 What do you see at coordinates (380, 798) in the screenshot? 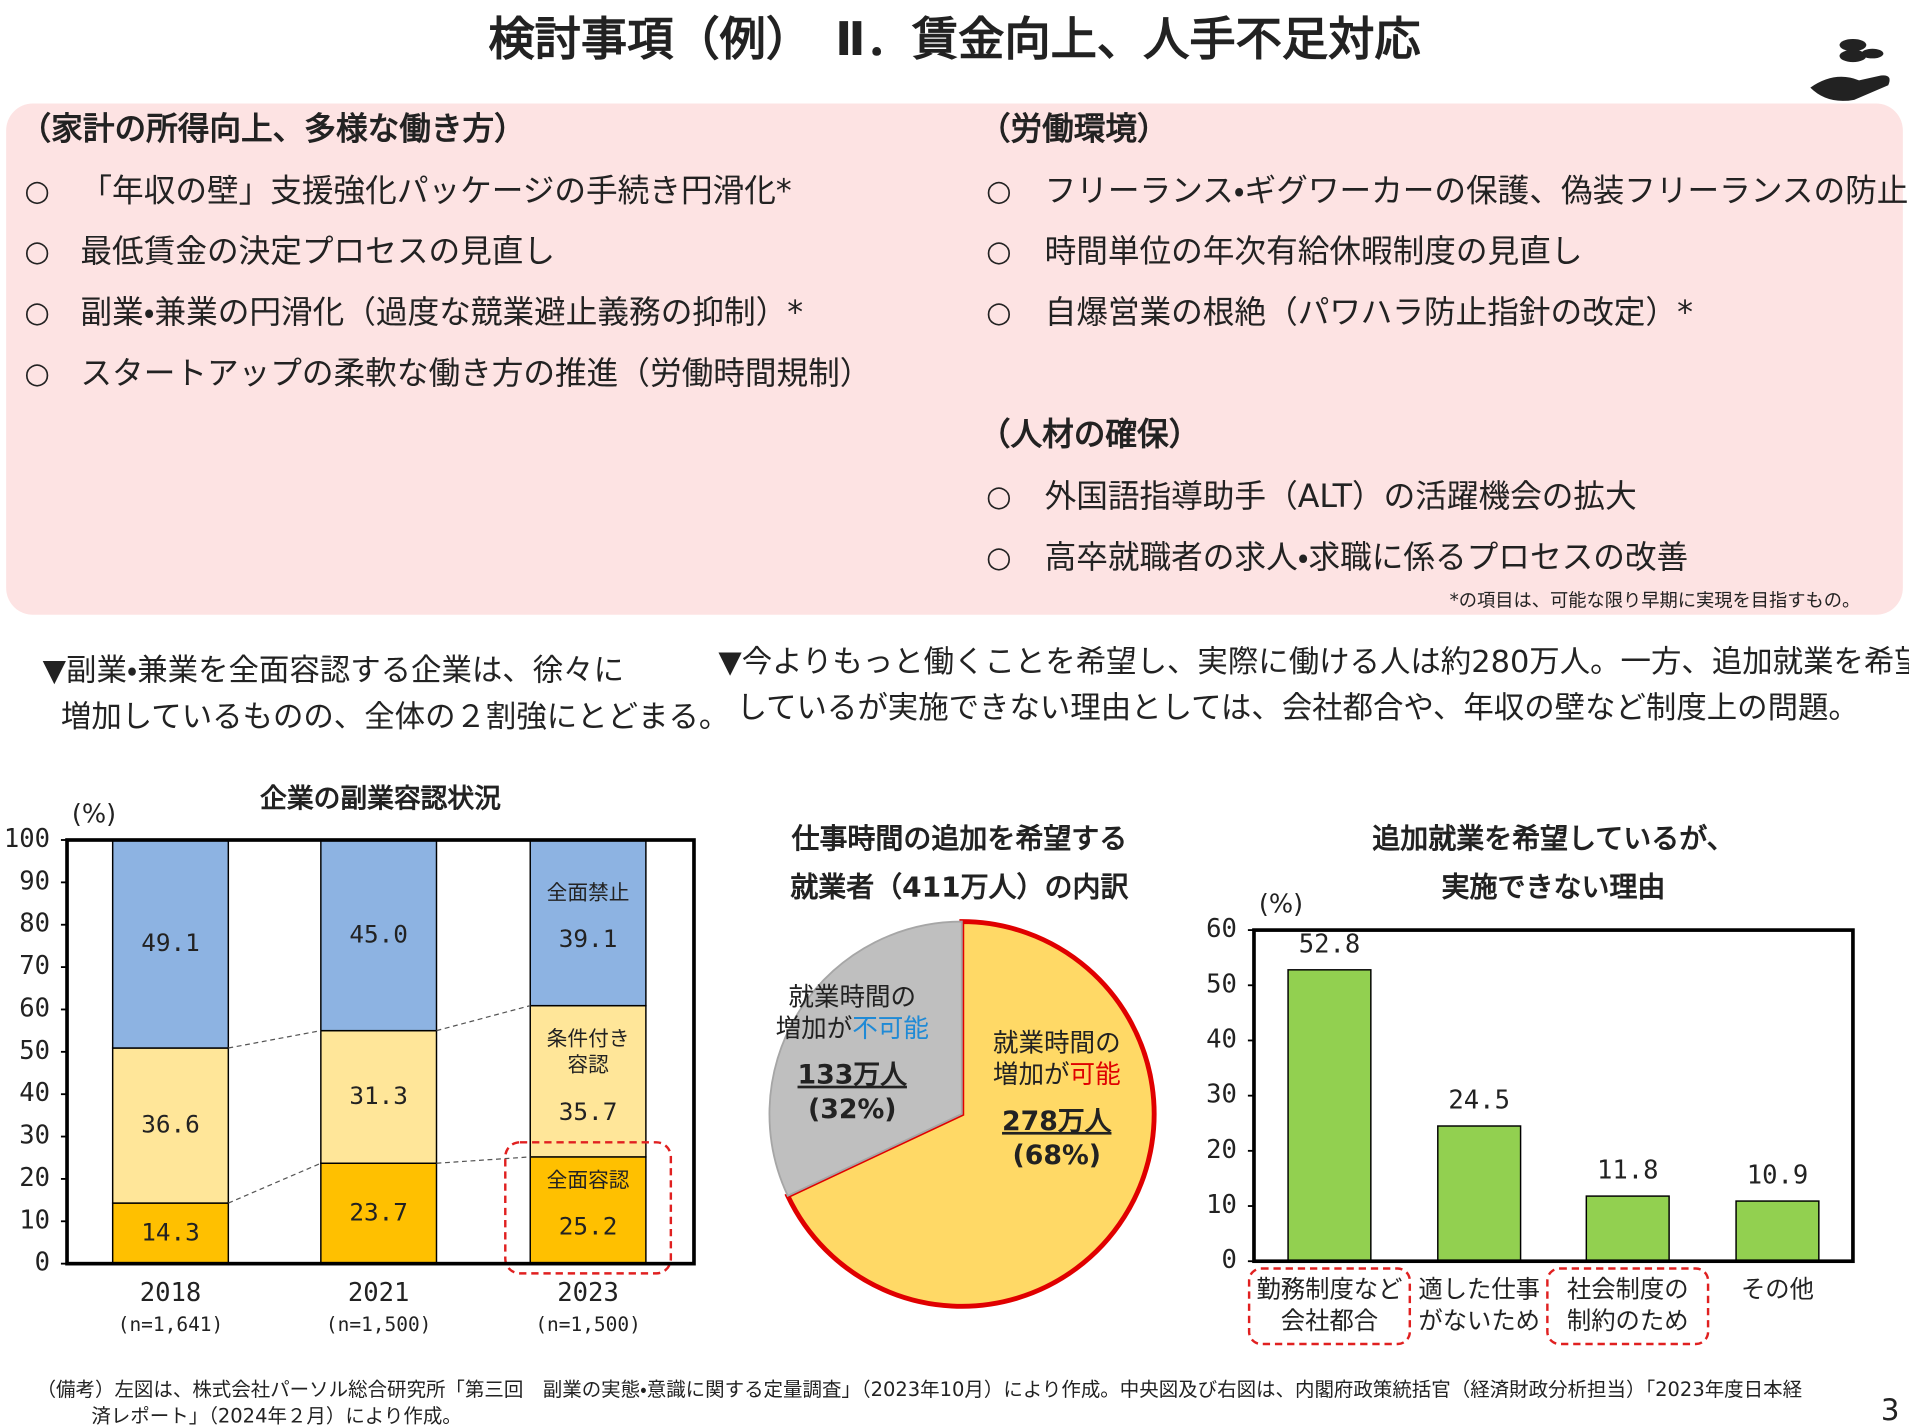
I see `chart-title: 企業の副業容認状況` at bounding box center [380, 798].